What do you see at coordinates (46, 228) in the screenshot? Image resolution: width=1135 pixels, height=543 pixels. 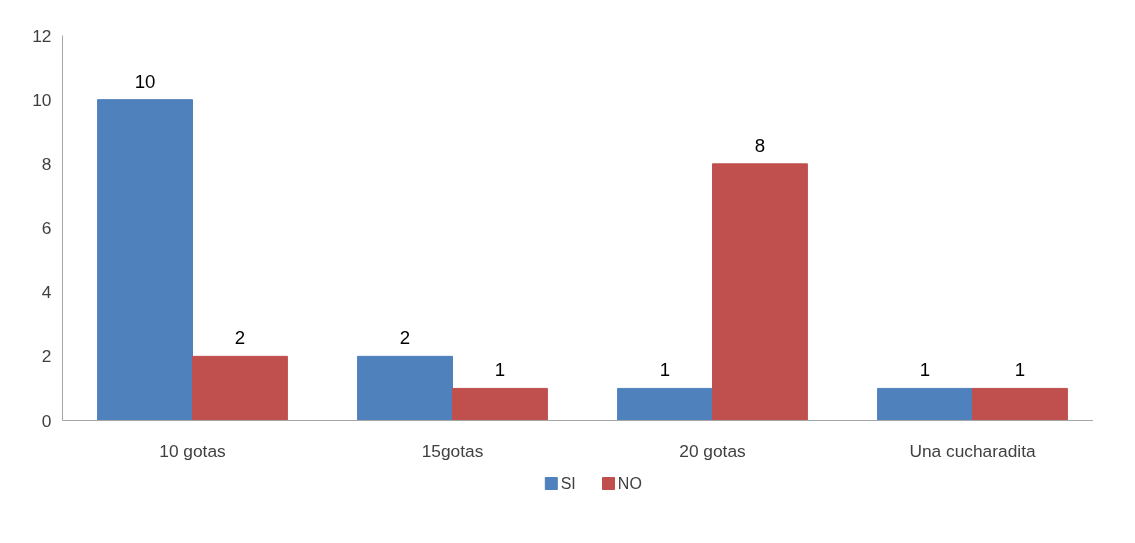 I see `y-tick-label: 6` at bounding box center [46, 228].